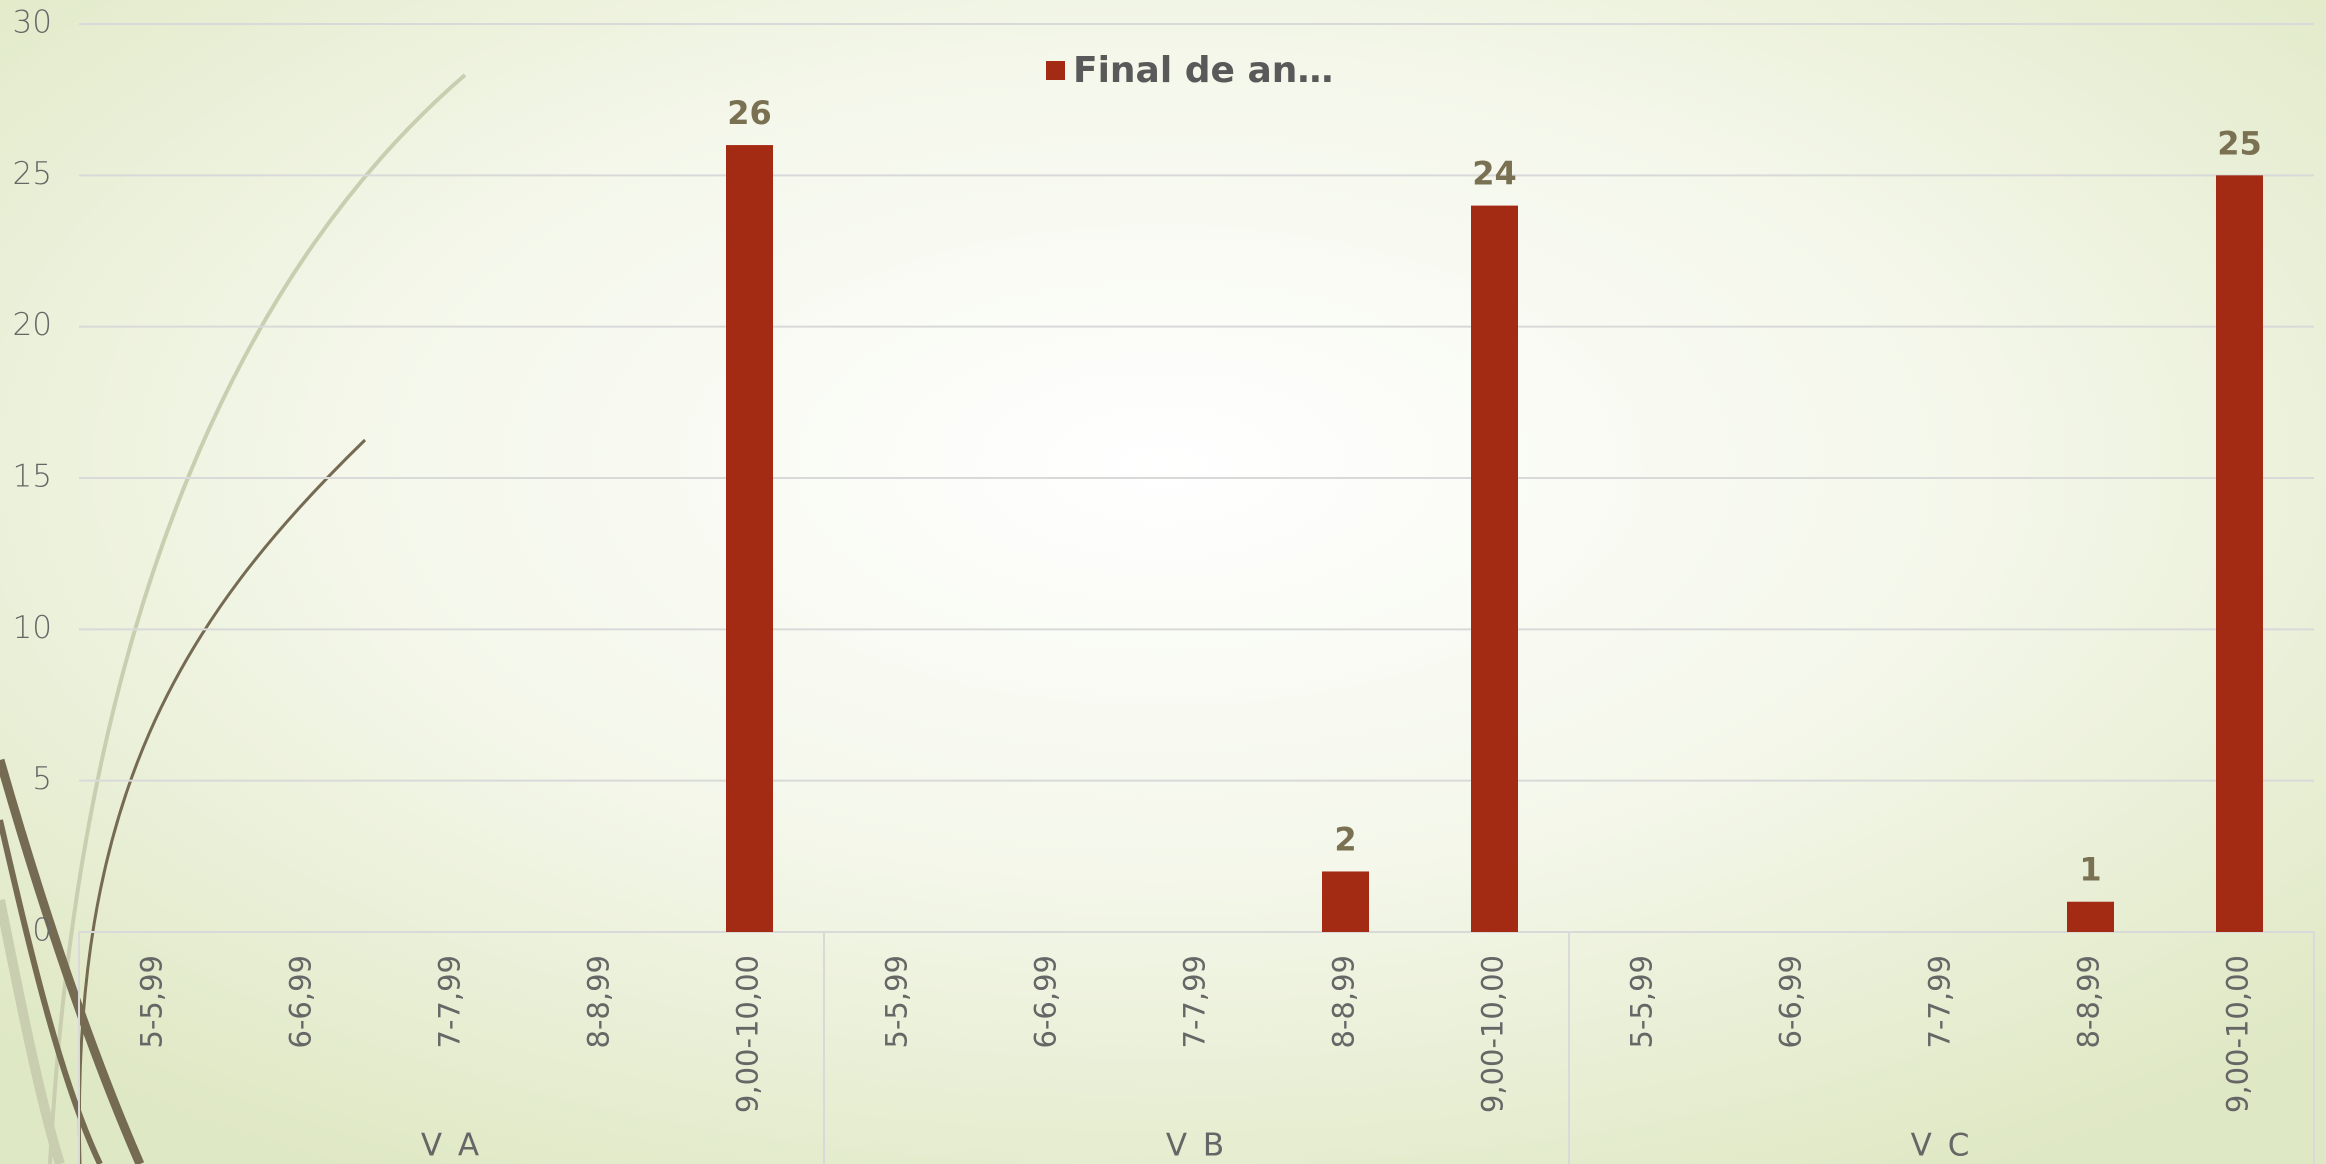  What do you see at coordinates (2239, 143) in the screenshot?
I see `value-label: 25` at bounding box center [2239, 143].